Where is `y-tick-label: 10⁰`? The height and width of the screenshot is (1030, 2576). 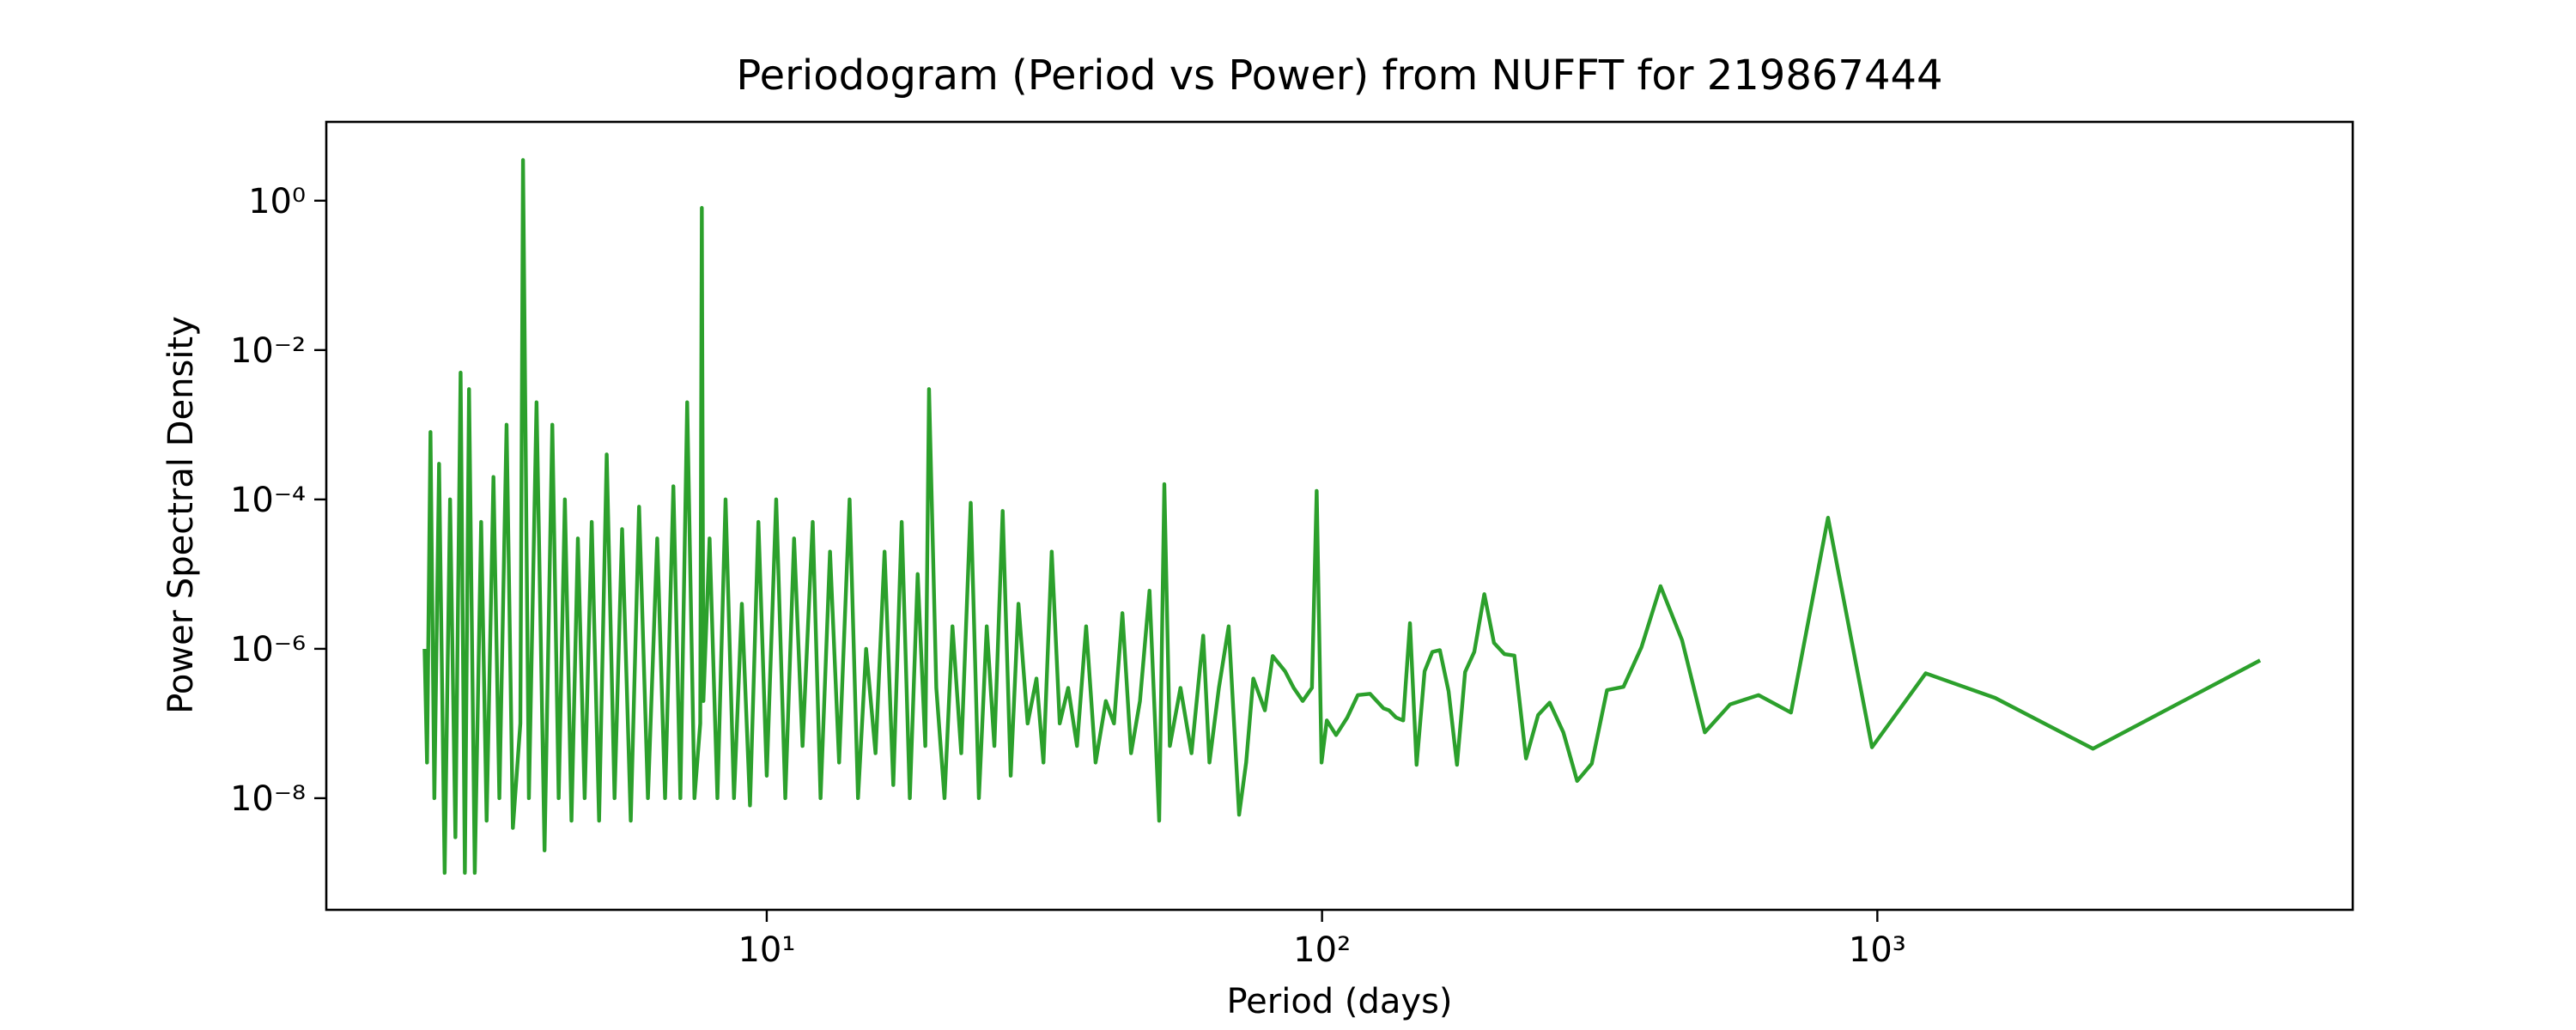 y-tick-label: 10⁰ is located at coordinates (277, 201).